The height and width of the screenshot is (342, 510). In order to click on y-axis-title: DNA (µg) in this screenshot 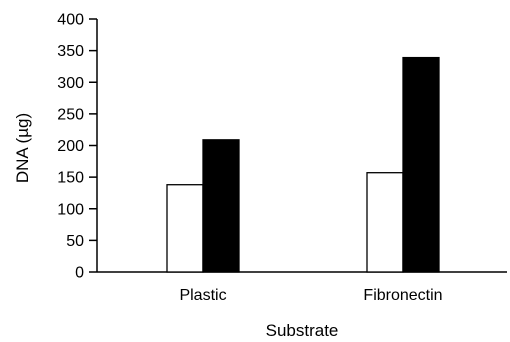, I will do `click(22, 148)`.